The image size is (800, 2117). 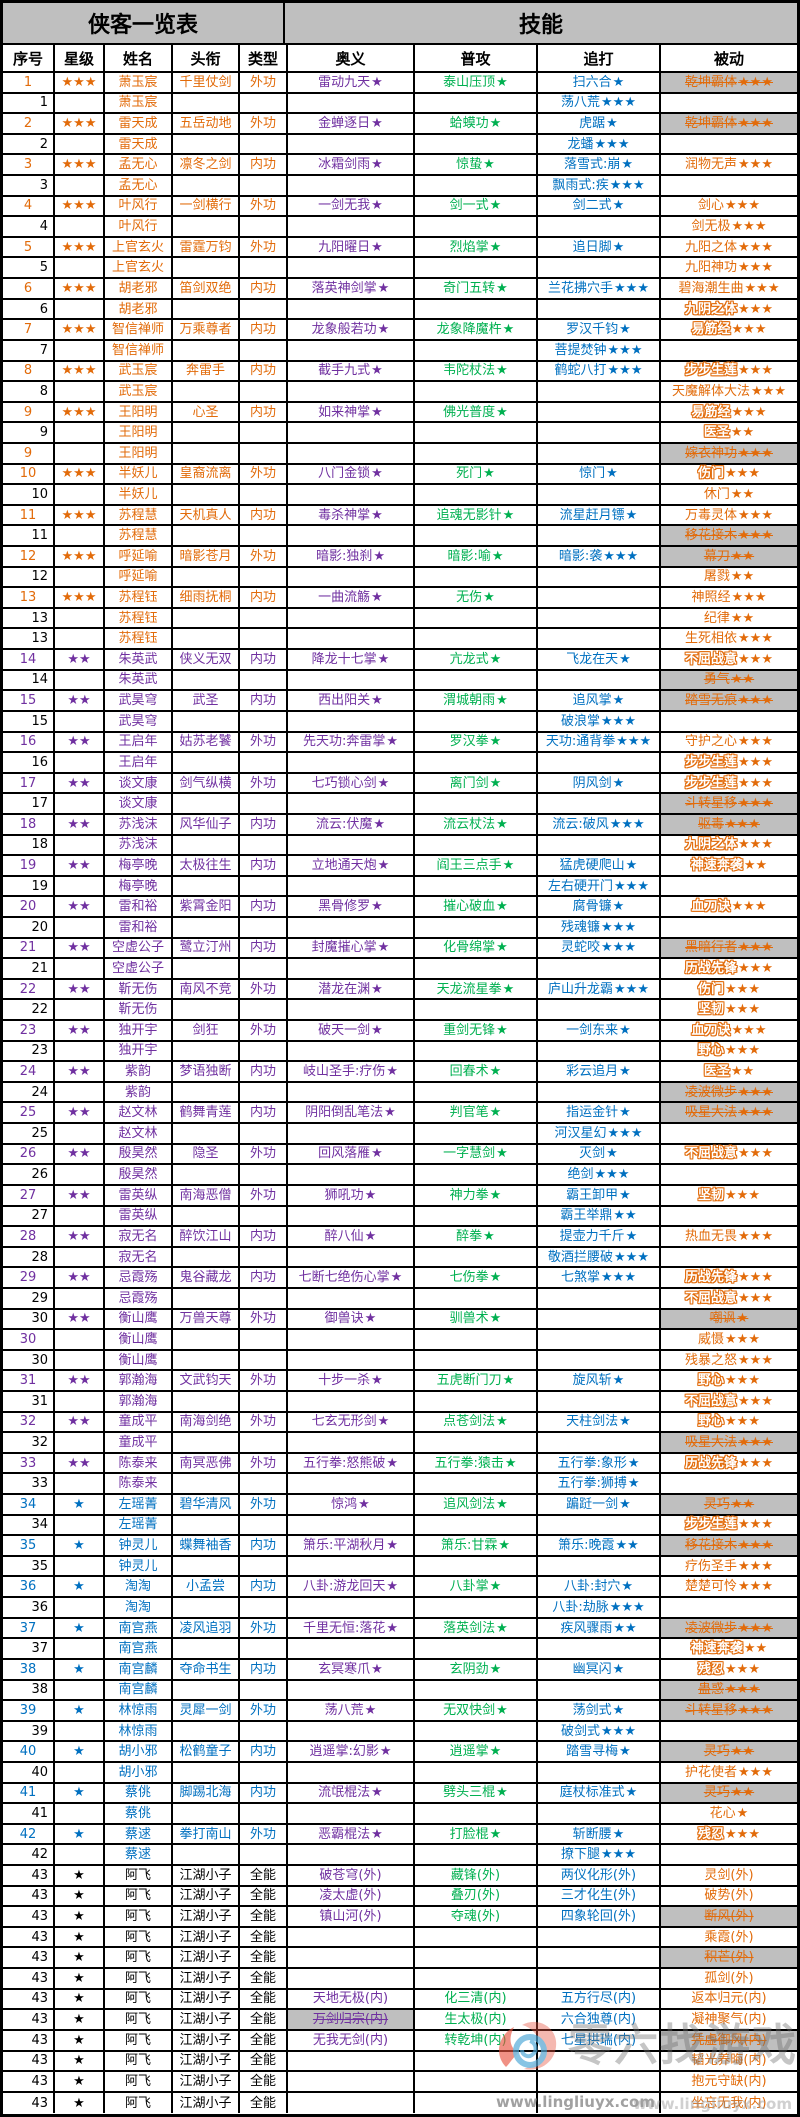 What do you see at coordinates (351, 1917) in the screenshot?
I see `cell-mystery-skill: 镇山河(外)` at bounding box center [351, 1917].